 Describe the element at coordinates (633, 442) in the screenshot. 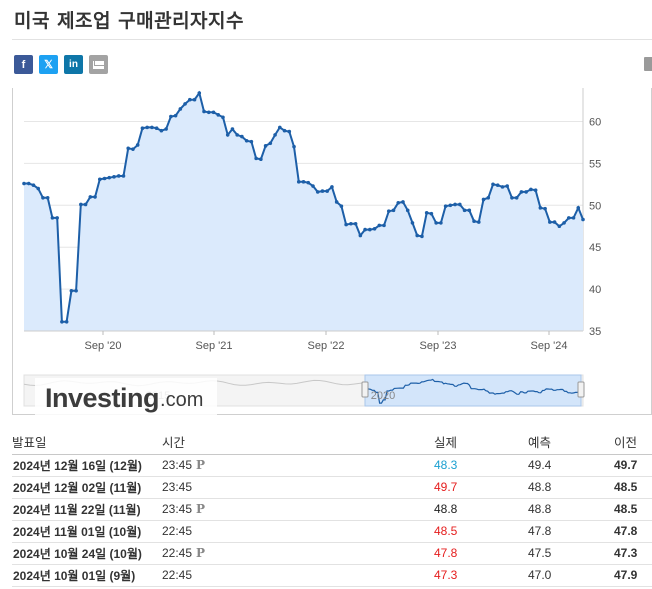

I see `col-previous: 이전` at that location.